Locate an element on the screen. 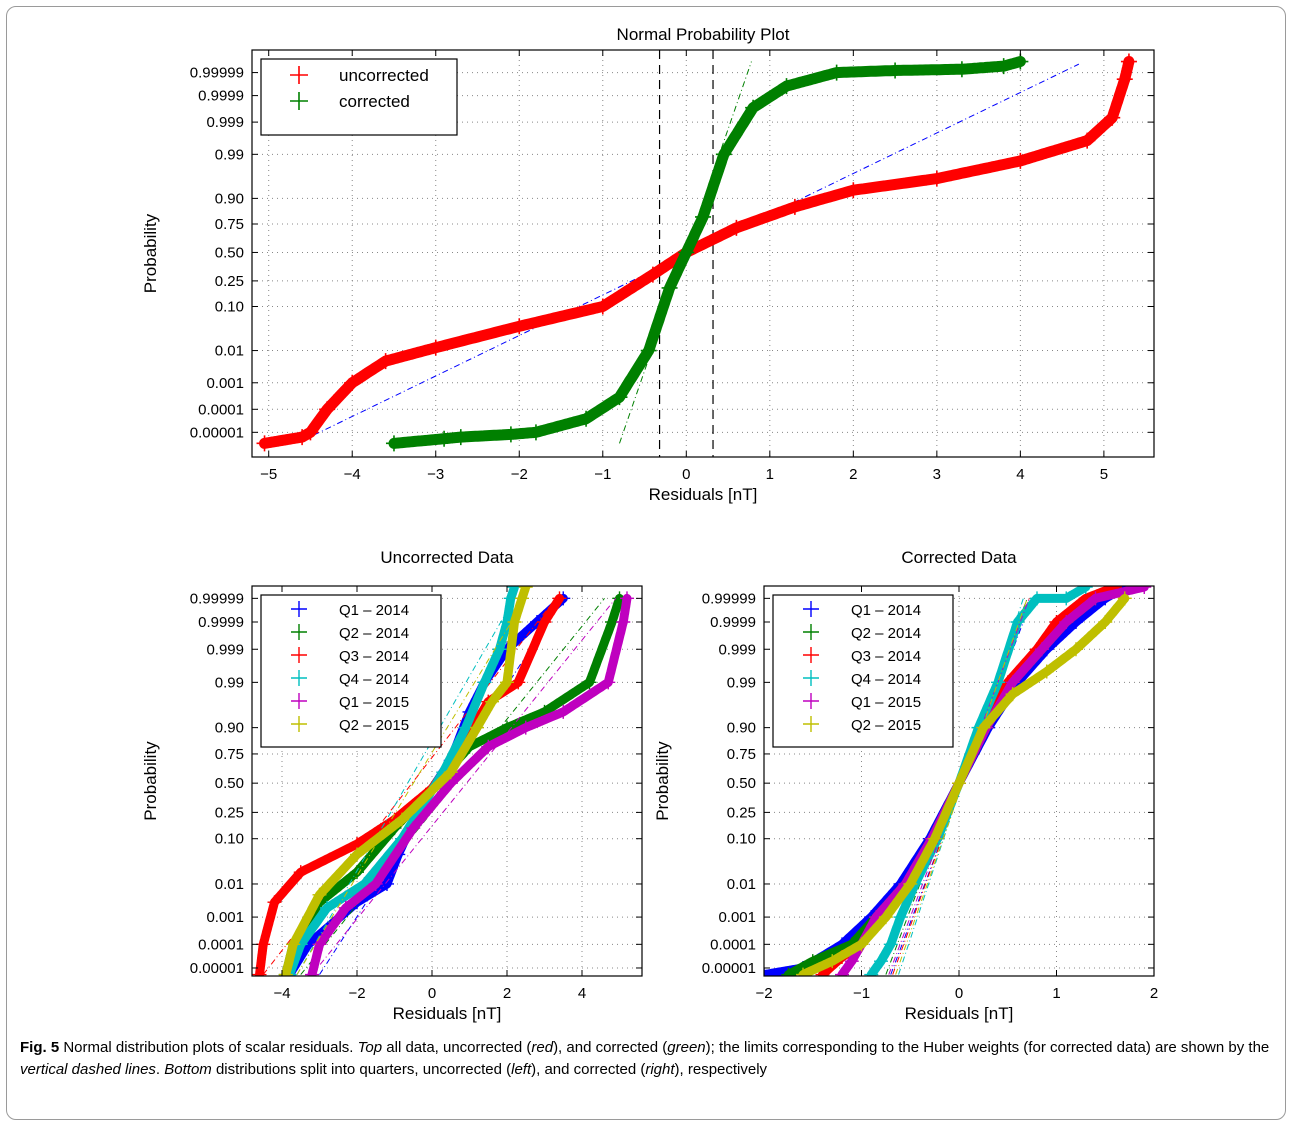 This screenshot has width=1292, height=1126. legend-label: Q2 – 2015 is located at coordinates (374, 725).